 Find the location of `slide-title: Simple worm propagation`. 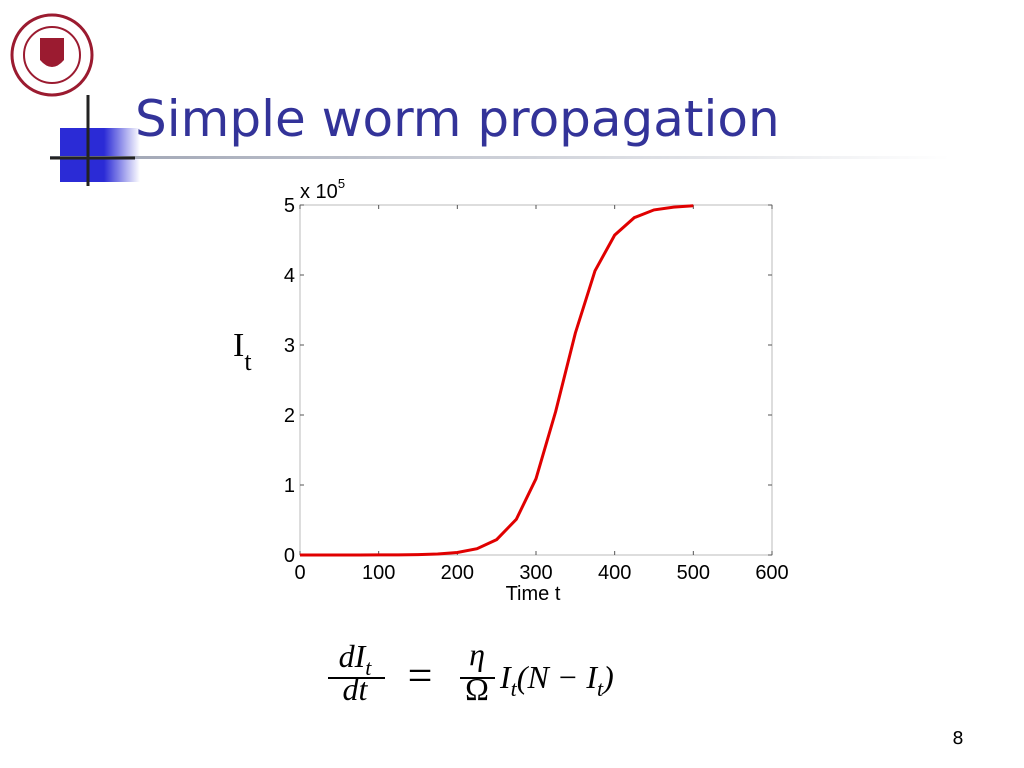

slide-title: Simple worm propagation is located at coordinates (457, 119).